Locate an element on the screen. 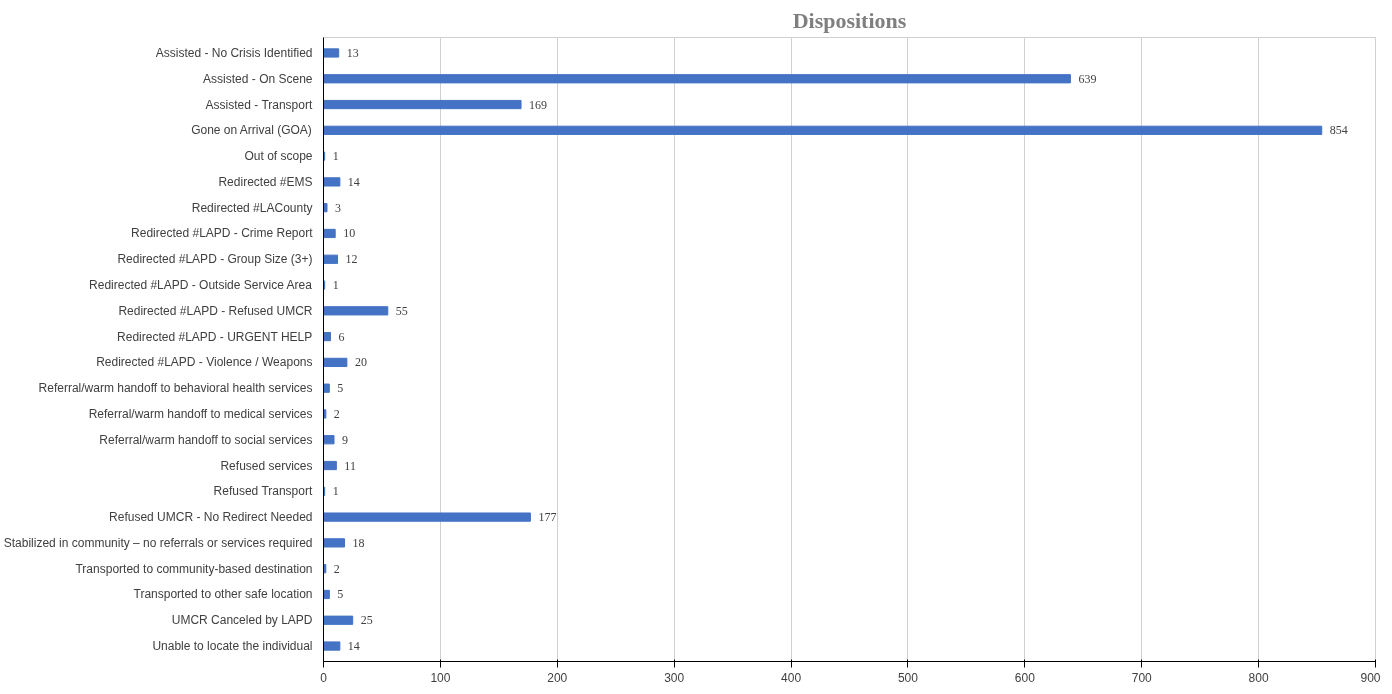 This screenshot has height=694, width=1392. data-label: 55 is located at coordinates (401, 310).